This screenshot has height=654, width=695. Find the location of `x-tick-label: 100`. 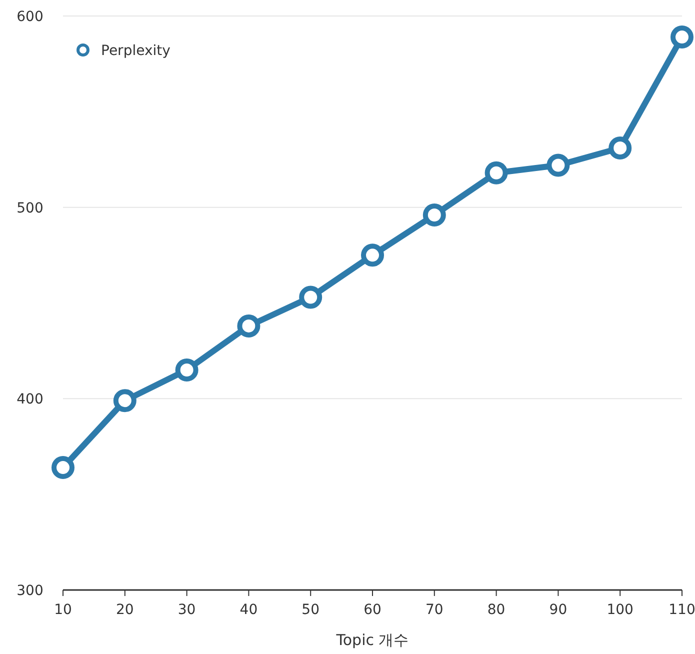

x-tick-label: 100 is located at coordinates (620, 610).